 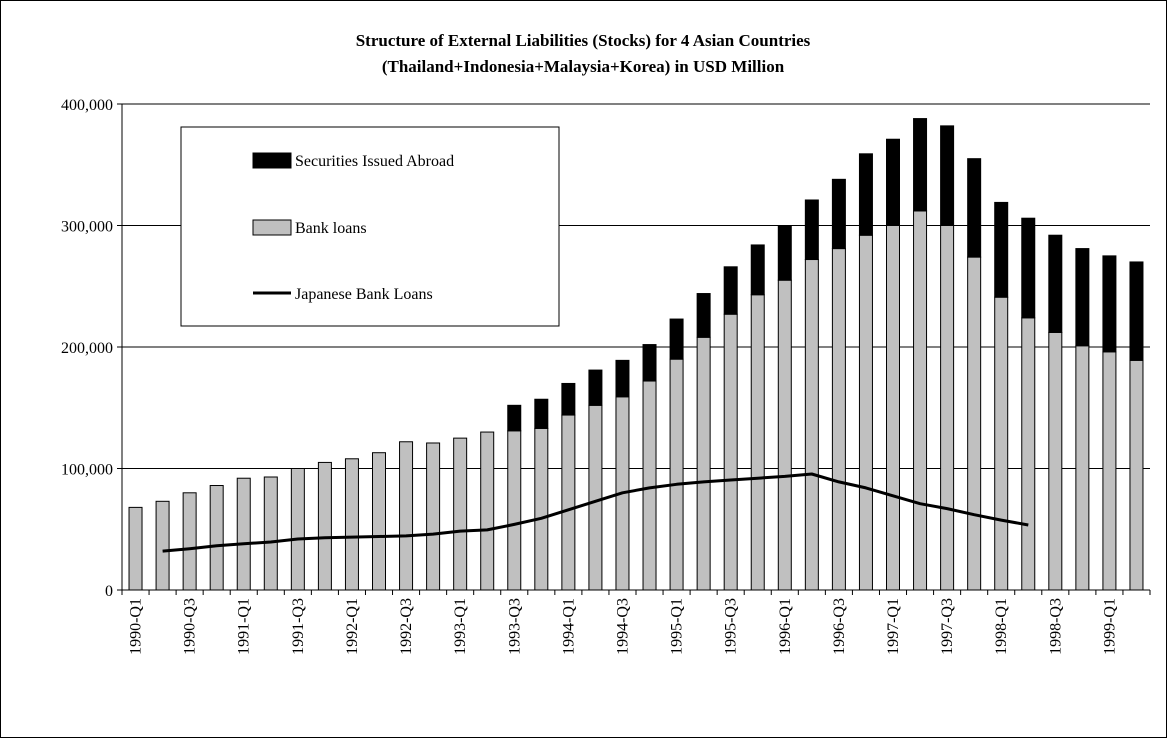 What do you see at coordinates (1109, 626) in the screenshot?
I see `x-tick-label-36: 1999-Q1` at bounding box center [1109, 626].